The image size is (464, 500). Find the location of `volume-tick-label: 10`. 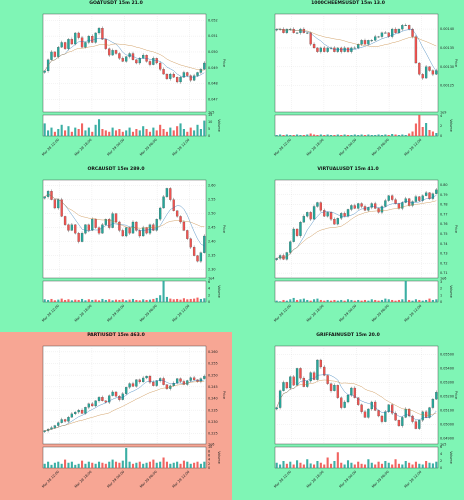

volume-tick-label: 10 is located at coordinates (210, 447).